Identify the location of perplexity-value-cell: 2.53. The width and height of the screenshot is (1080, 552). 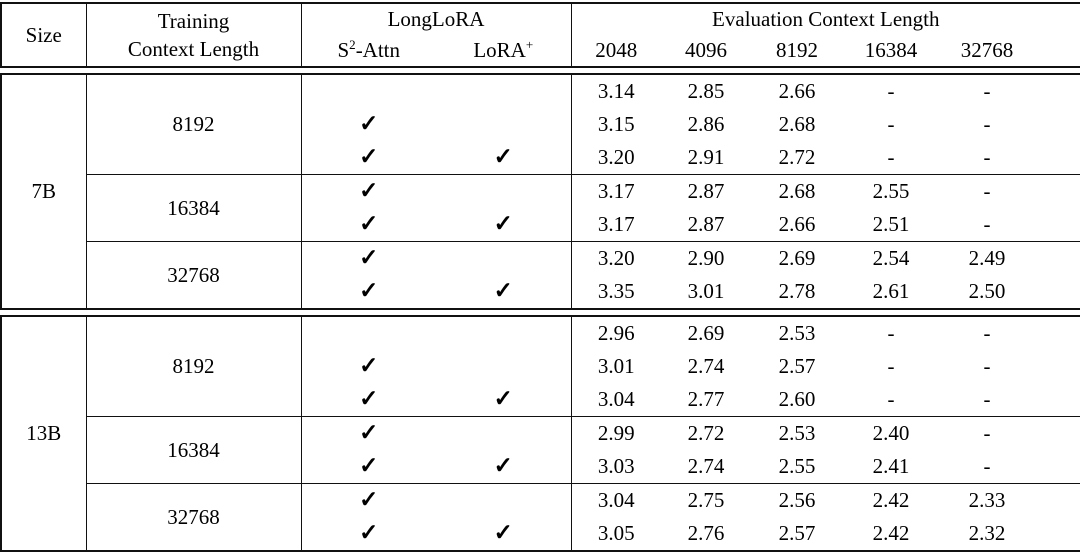
(797, 433).